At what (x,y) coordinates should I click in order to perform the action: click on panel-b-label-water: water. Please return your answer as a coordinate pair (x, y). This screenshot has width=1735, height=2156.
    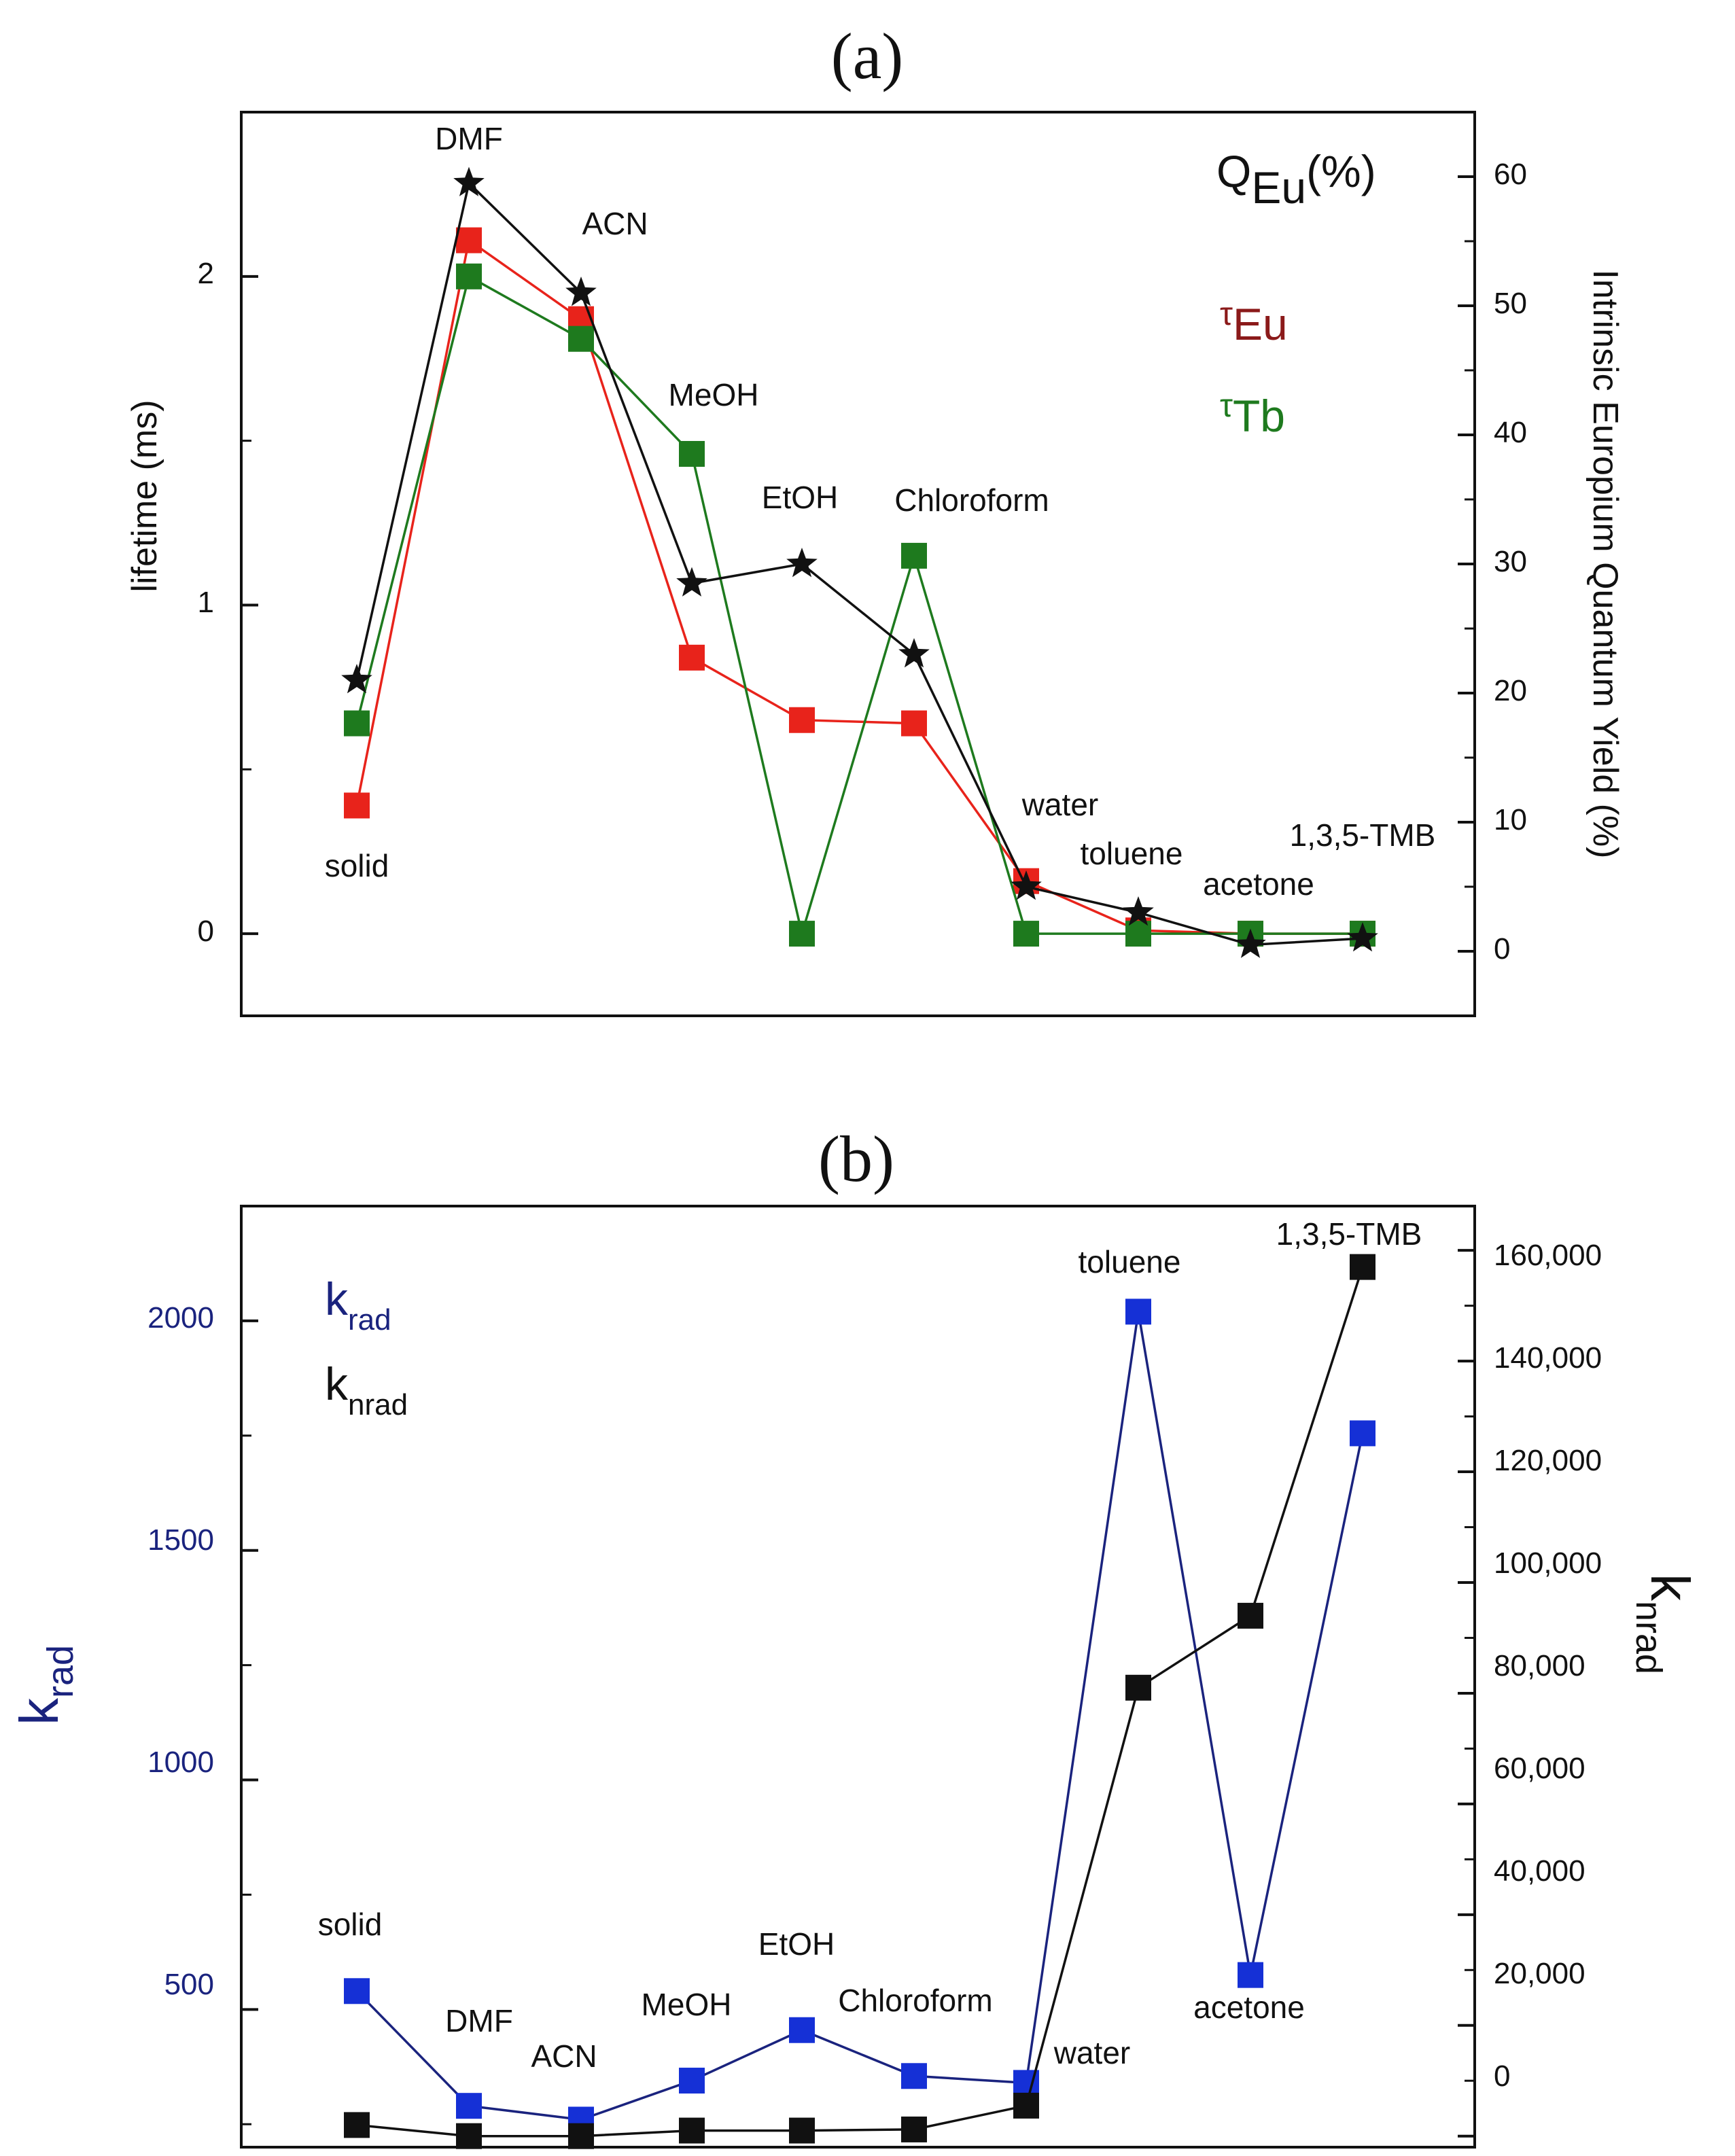
    Looking at the image, I should click on (1092, 2052).